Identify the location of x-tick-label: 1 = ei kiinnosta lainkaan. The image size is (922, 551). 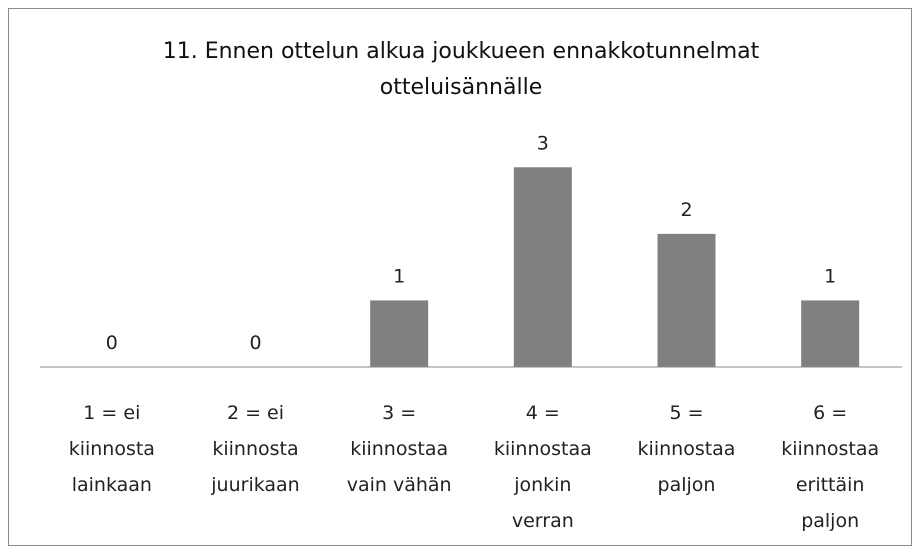
(111, 449).